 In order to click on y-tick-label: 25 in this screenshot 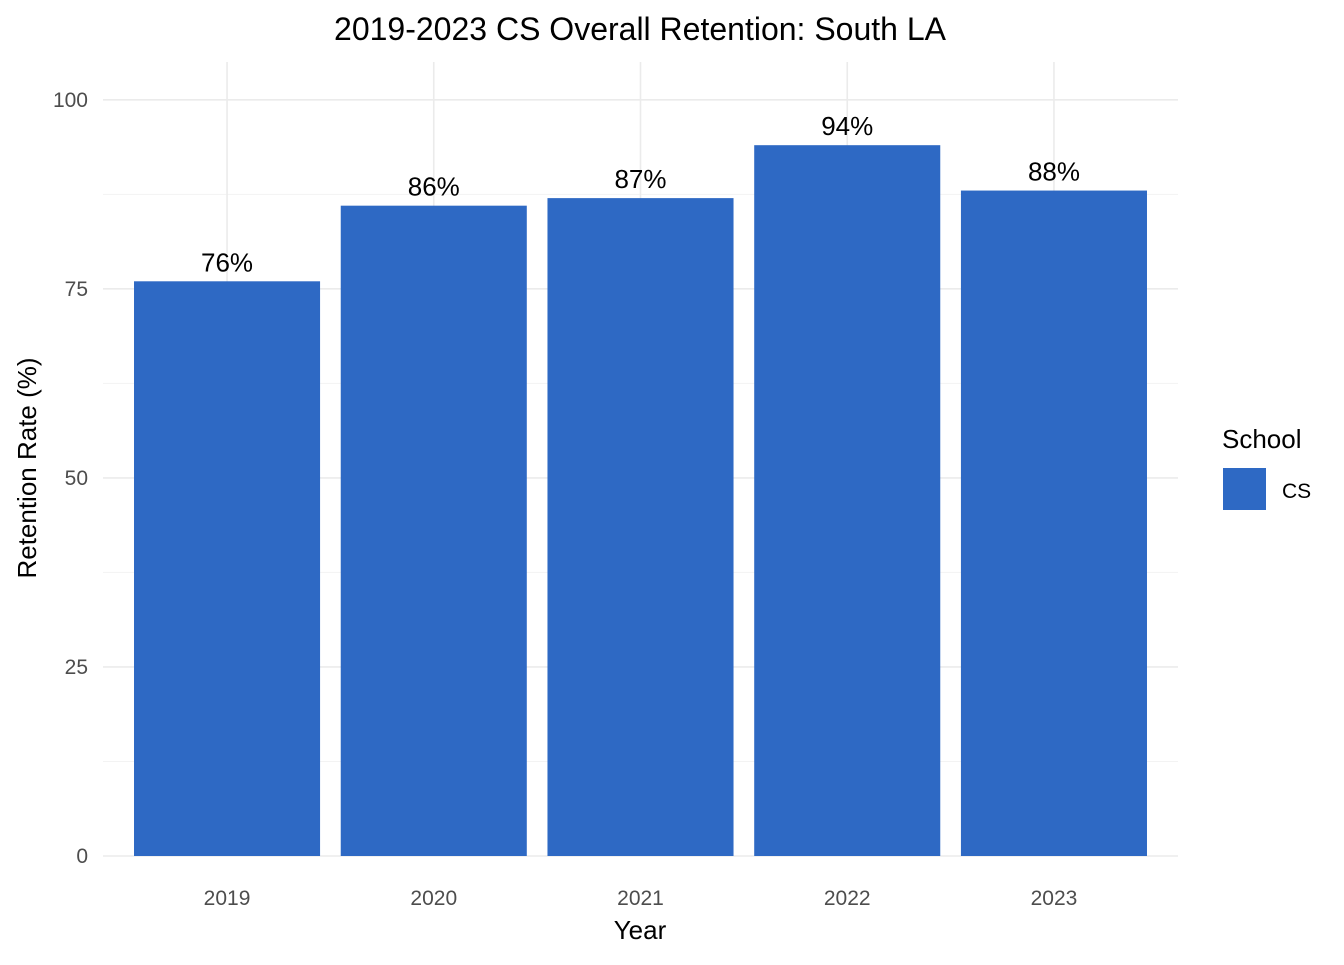, I will do `click(76, 667)`.